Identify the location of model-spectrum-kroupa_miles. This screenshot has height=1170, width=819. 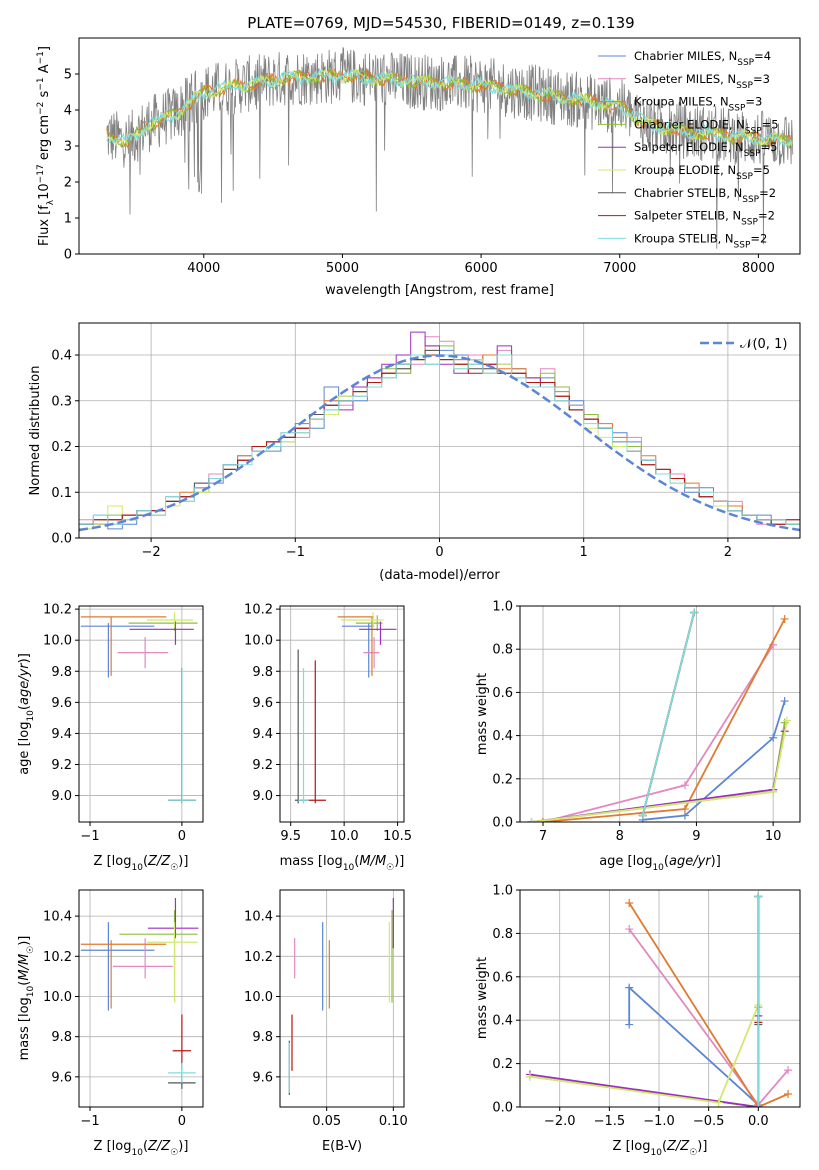
(449, 108).